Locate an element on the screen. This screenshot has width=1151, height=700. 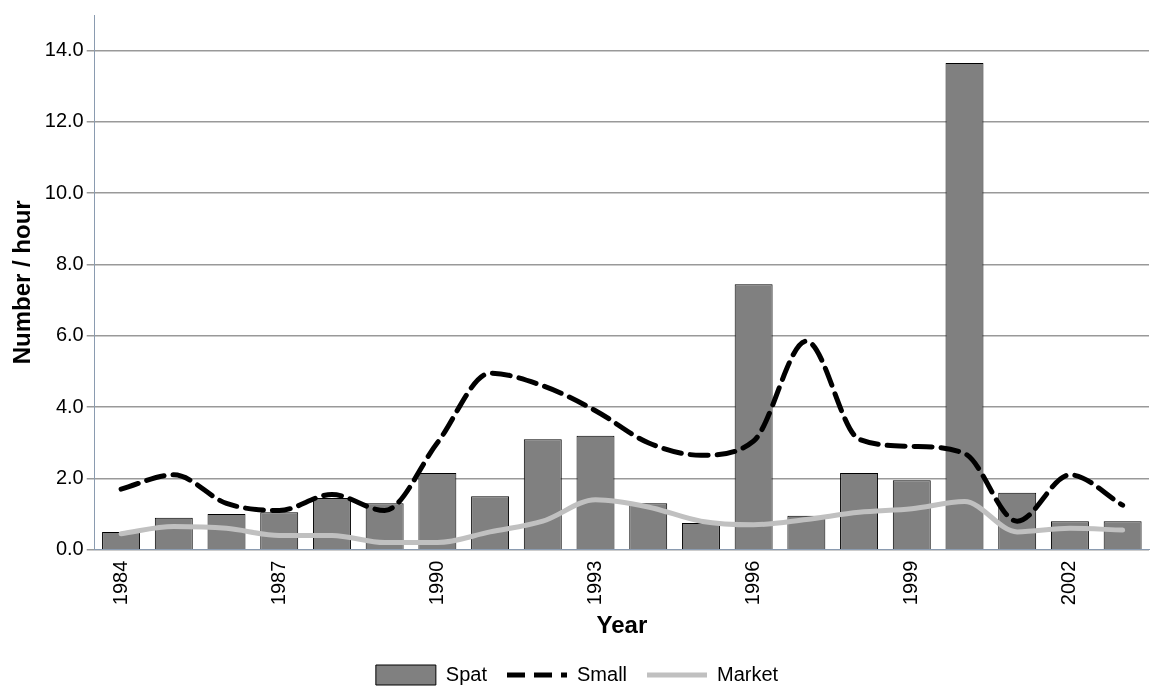
y-tick-label: 2.0 is located at coordinates (69, 476).